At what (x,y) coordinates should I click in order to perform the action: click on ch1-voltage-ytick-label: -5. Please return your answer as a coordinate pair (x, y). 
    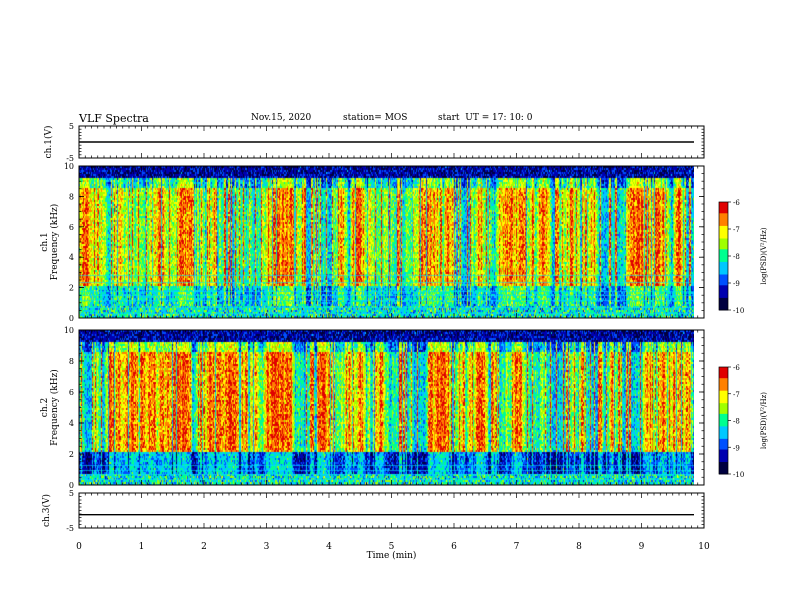
    Looking at the image, I should click on (70, 158).